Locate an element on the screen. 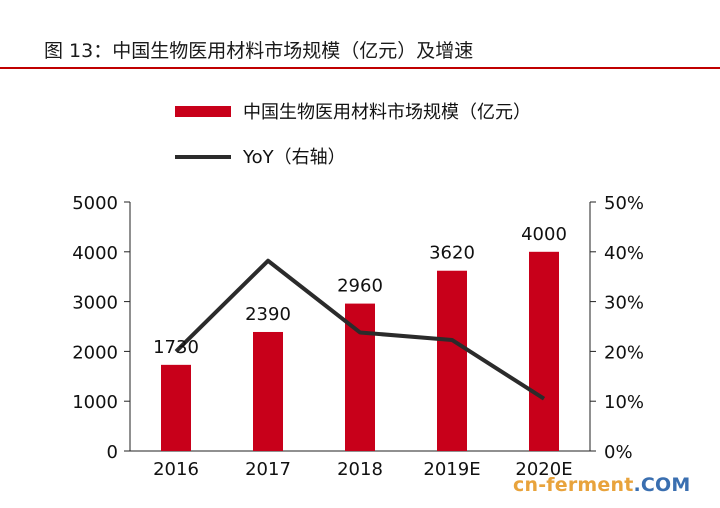 The width and height of the screenshot is (720, 508). x-tick-label: 2016 is located at coordinates (176, 469).